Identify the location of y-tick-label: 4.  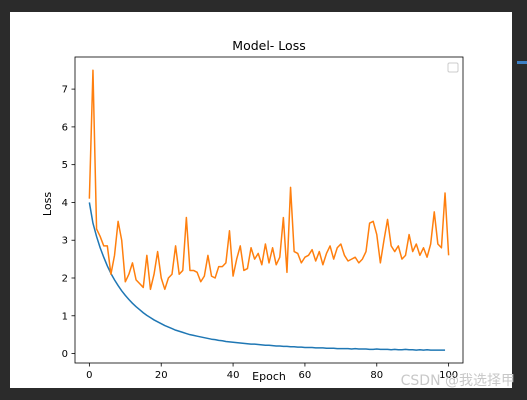
(65, 203).